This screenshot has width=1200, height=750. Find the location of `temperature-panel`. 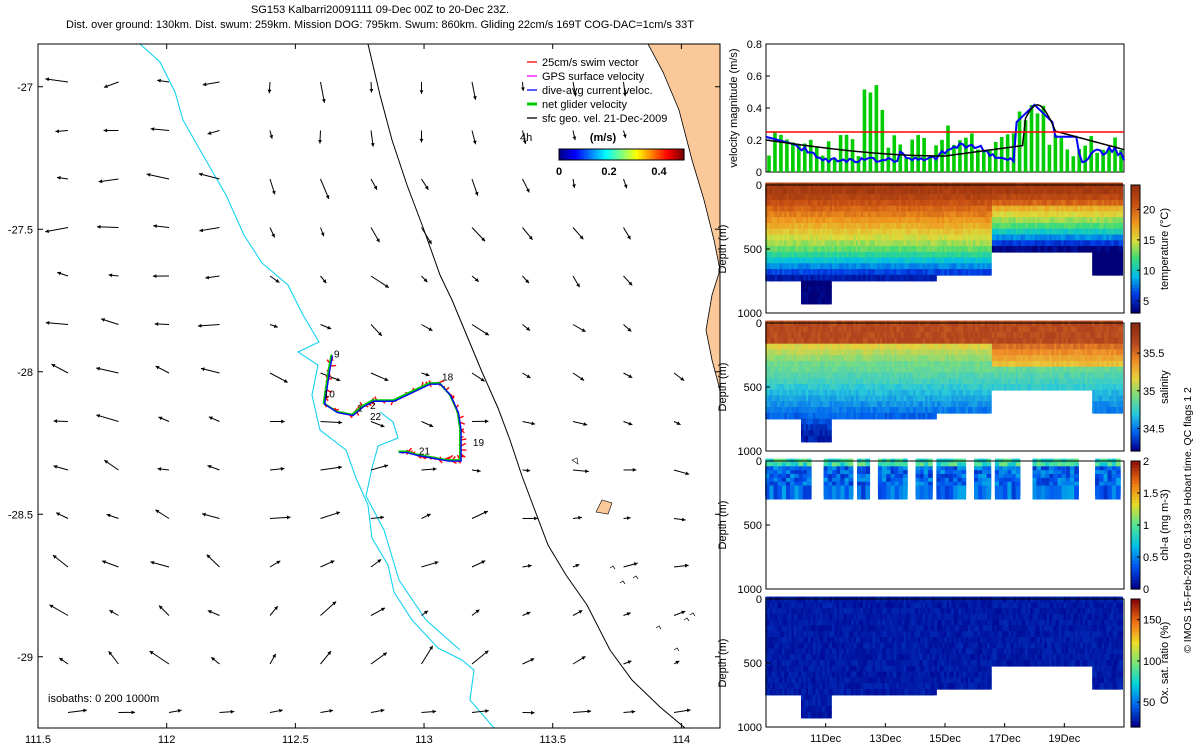

temperature-panel is located at coordinates (953, 248).